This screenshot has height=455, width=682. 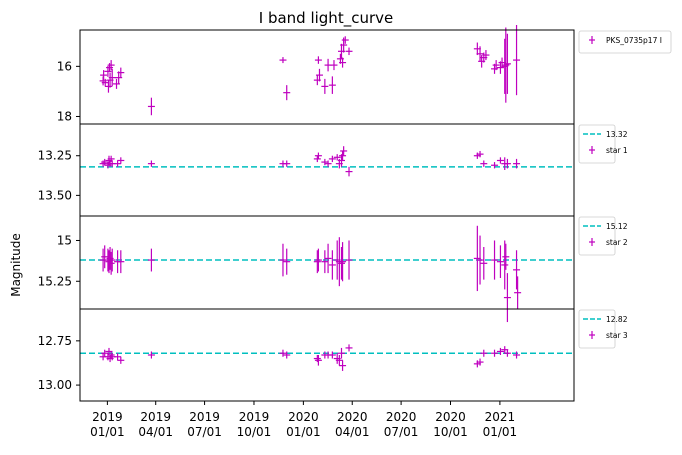 I want to click on legend: 13.32 star 1, so click(x=603, y=144).